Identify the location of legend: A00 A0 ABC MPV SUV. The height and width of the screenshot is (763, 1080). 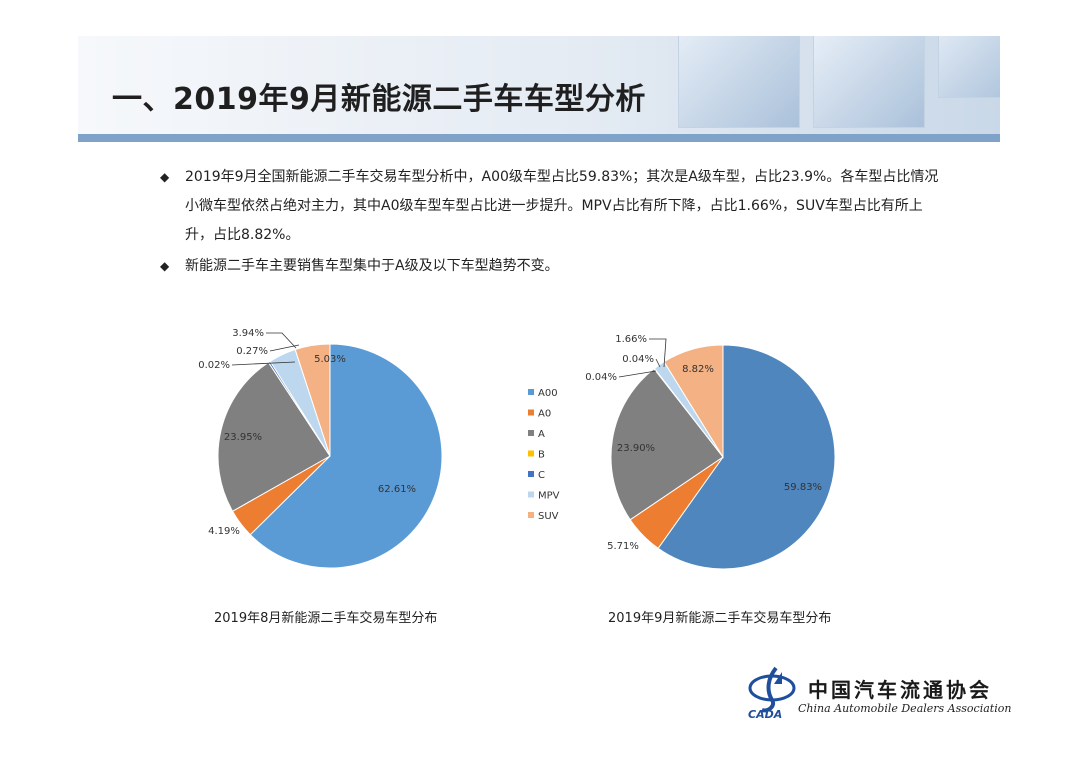
(544, 455).